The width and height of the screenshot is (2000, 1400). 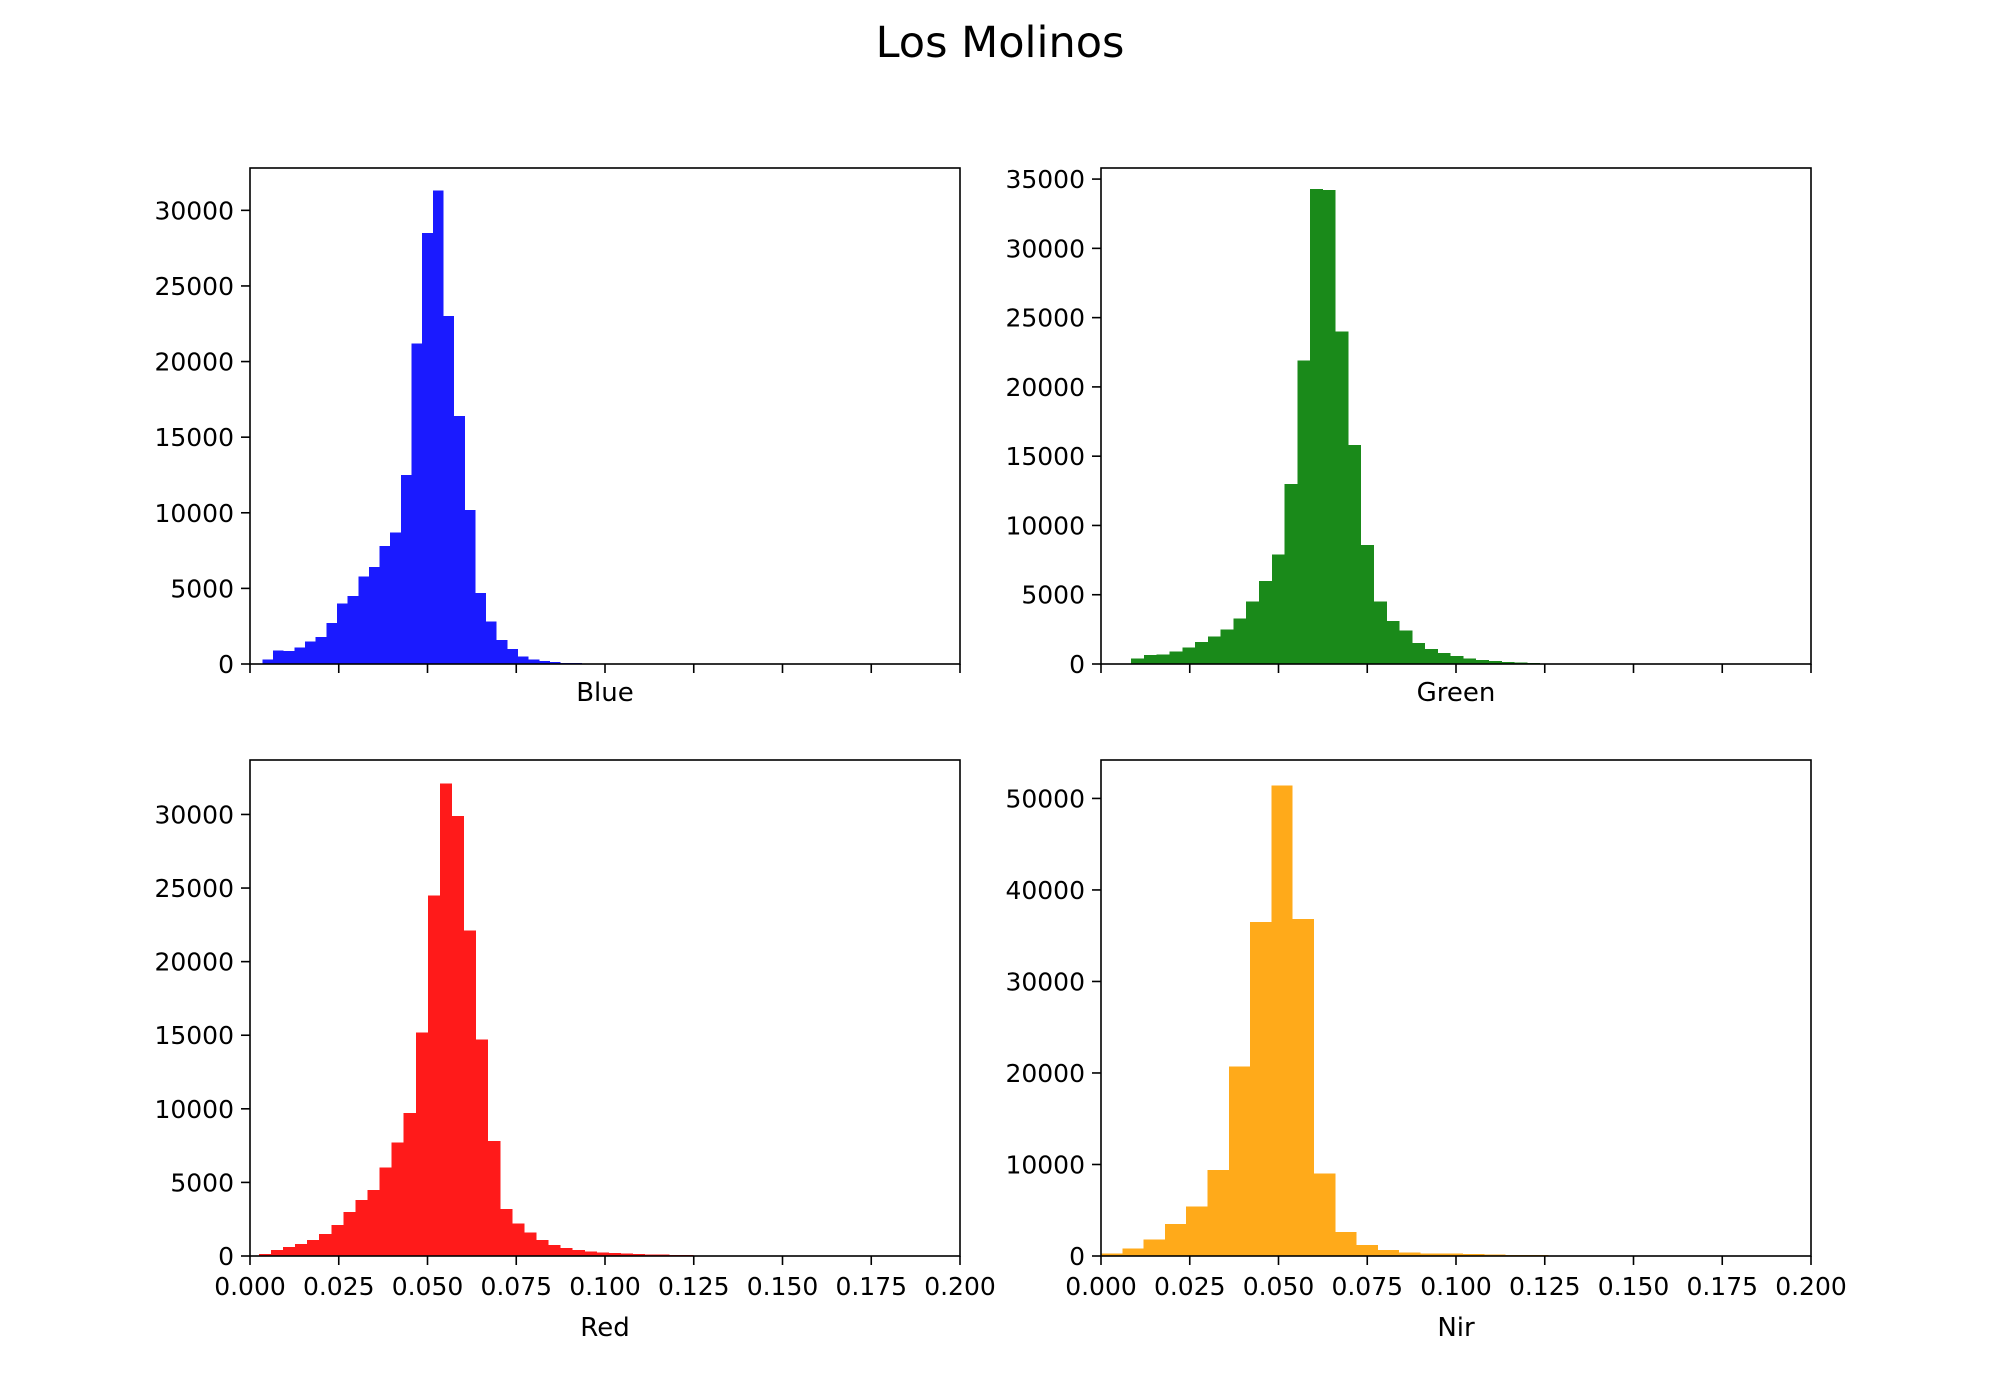 I want to click on y-tick-label: 35000, so click(x=1045, y=179).